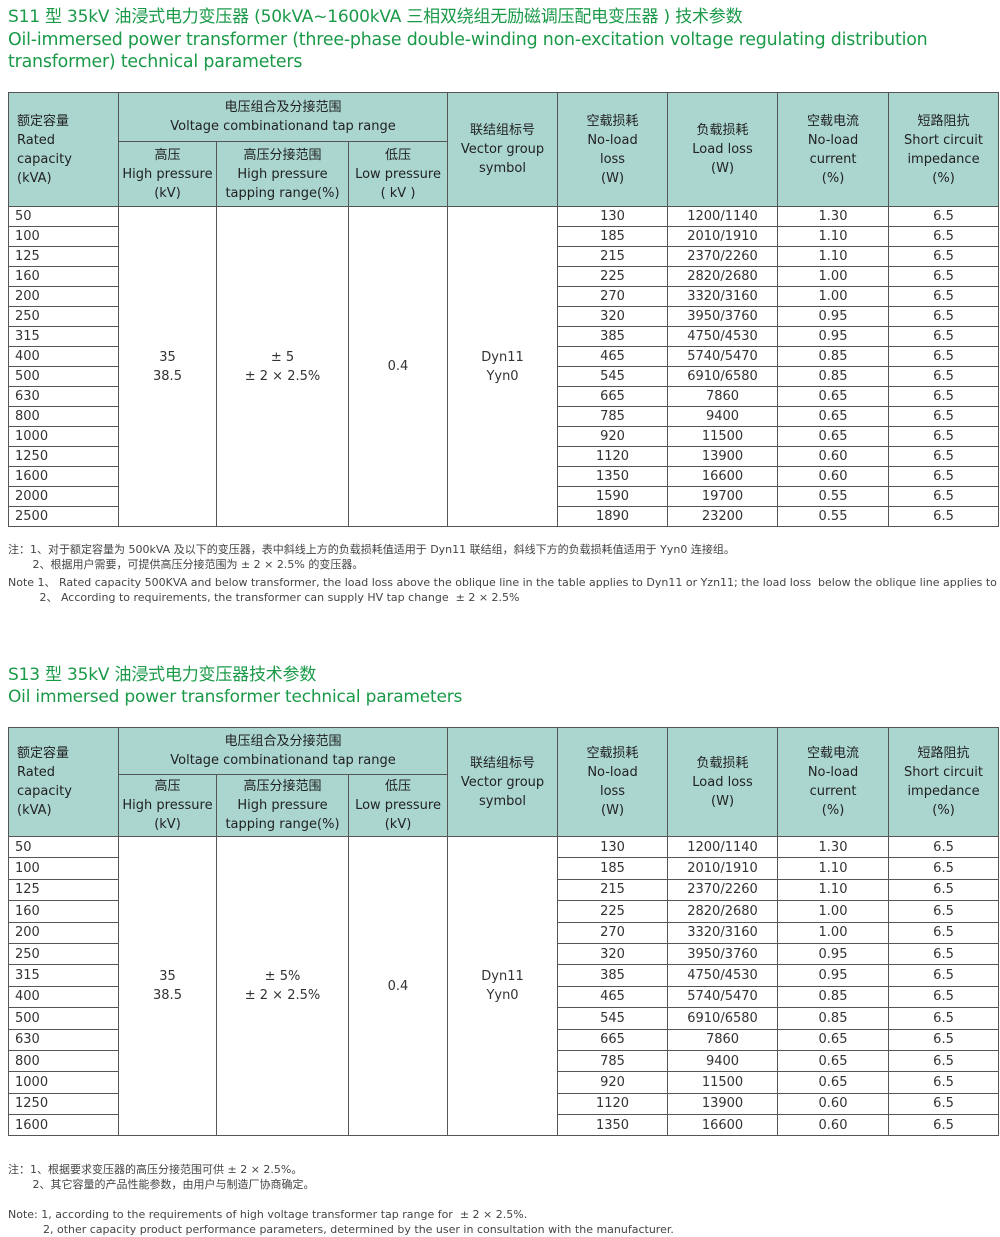 The image size is (1000, 1237). What do you see at coordinates (723, 316) in the screenshot?
I see `cell-load-loss: 3950/3760` at bounding box center [723, 316].